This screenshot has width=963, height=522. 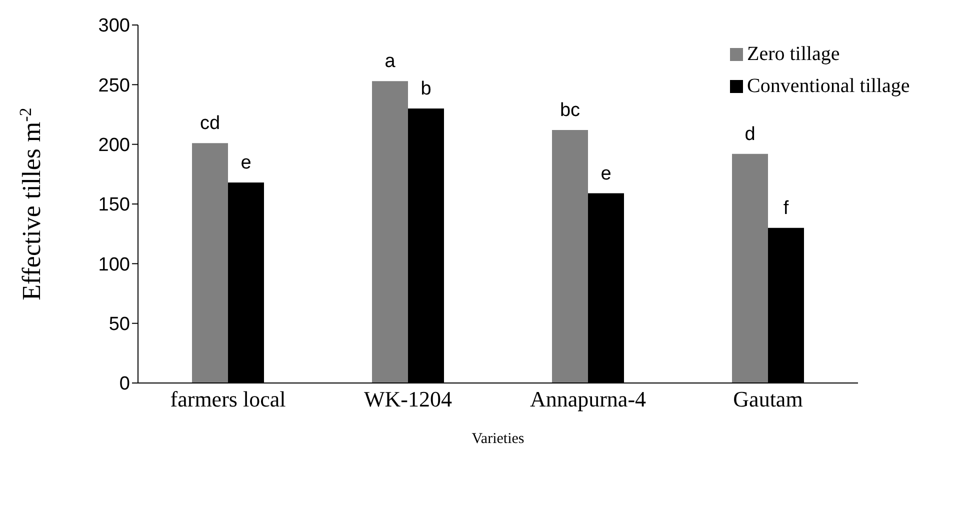 What do you see at coordinates (119, 325) in the screenshot?
I see `y-tick-label: 50` at bounding box center [119, 325].